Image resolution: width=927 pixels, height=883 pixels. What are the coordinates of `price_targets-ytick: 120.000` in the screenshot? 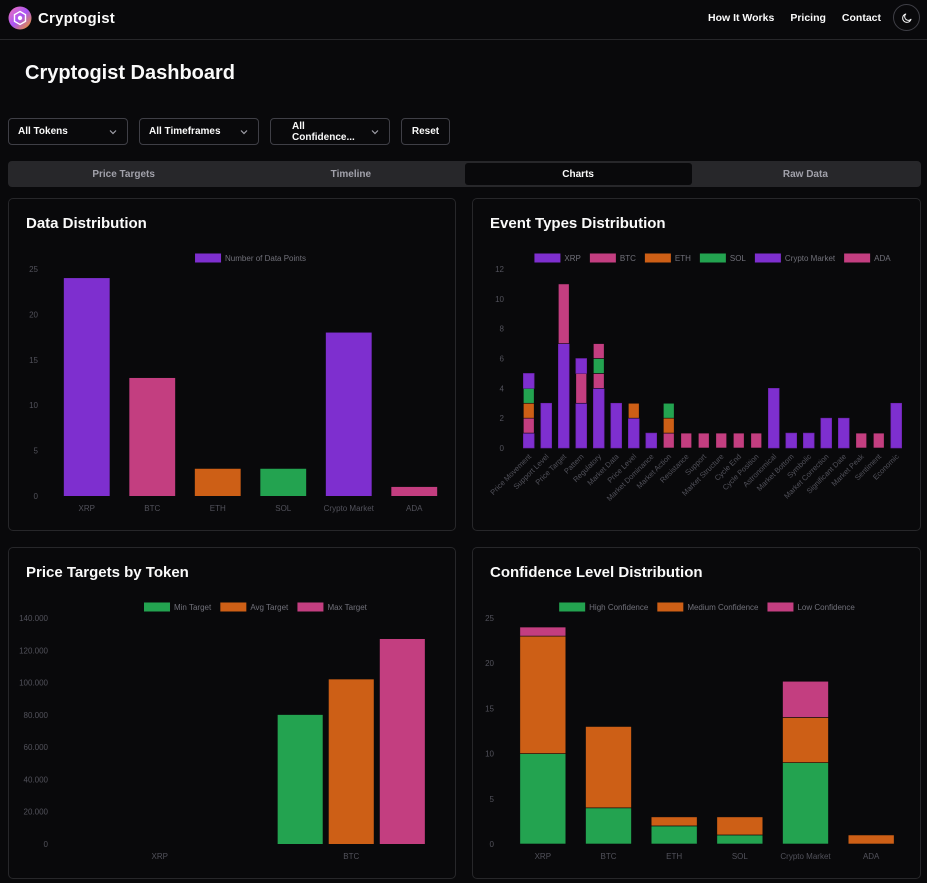 It's located at (33, 650).